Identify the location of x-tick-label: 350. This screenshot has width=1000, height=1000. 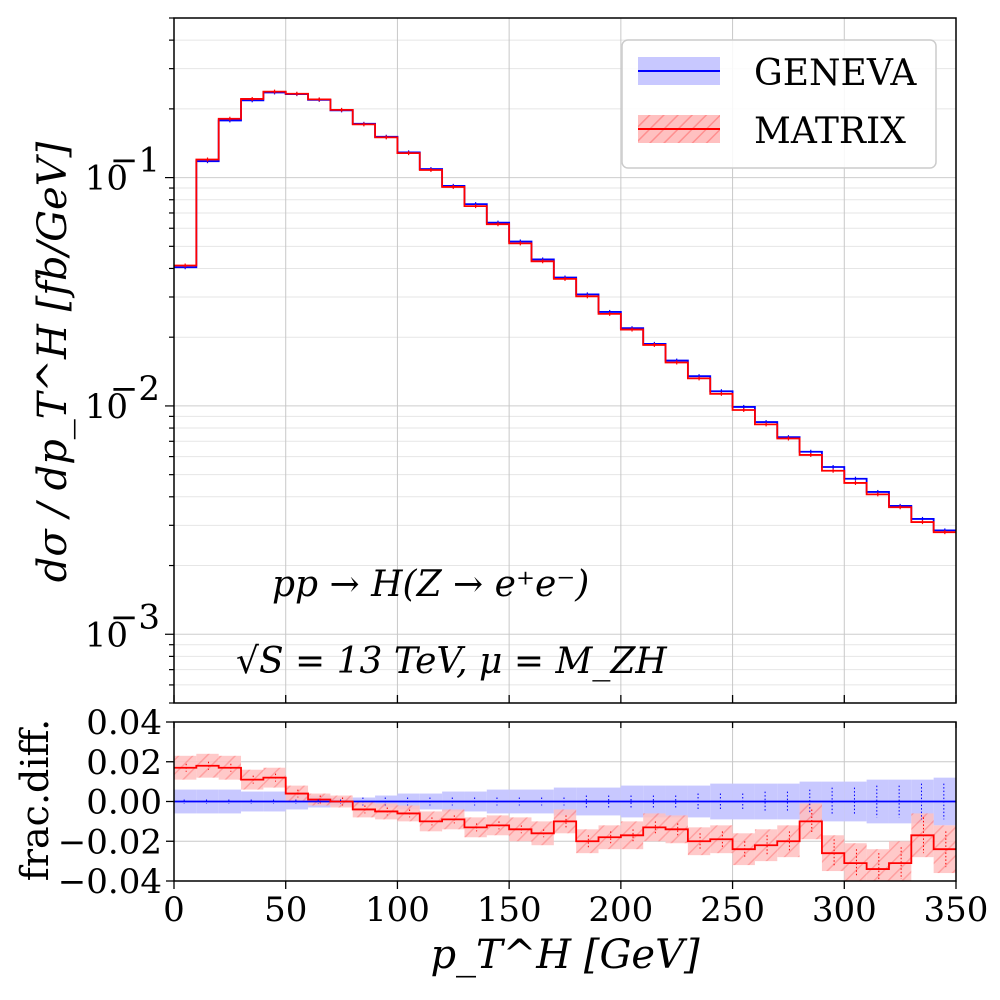
(956, 910).